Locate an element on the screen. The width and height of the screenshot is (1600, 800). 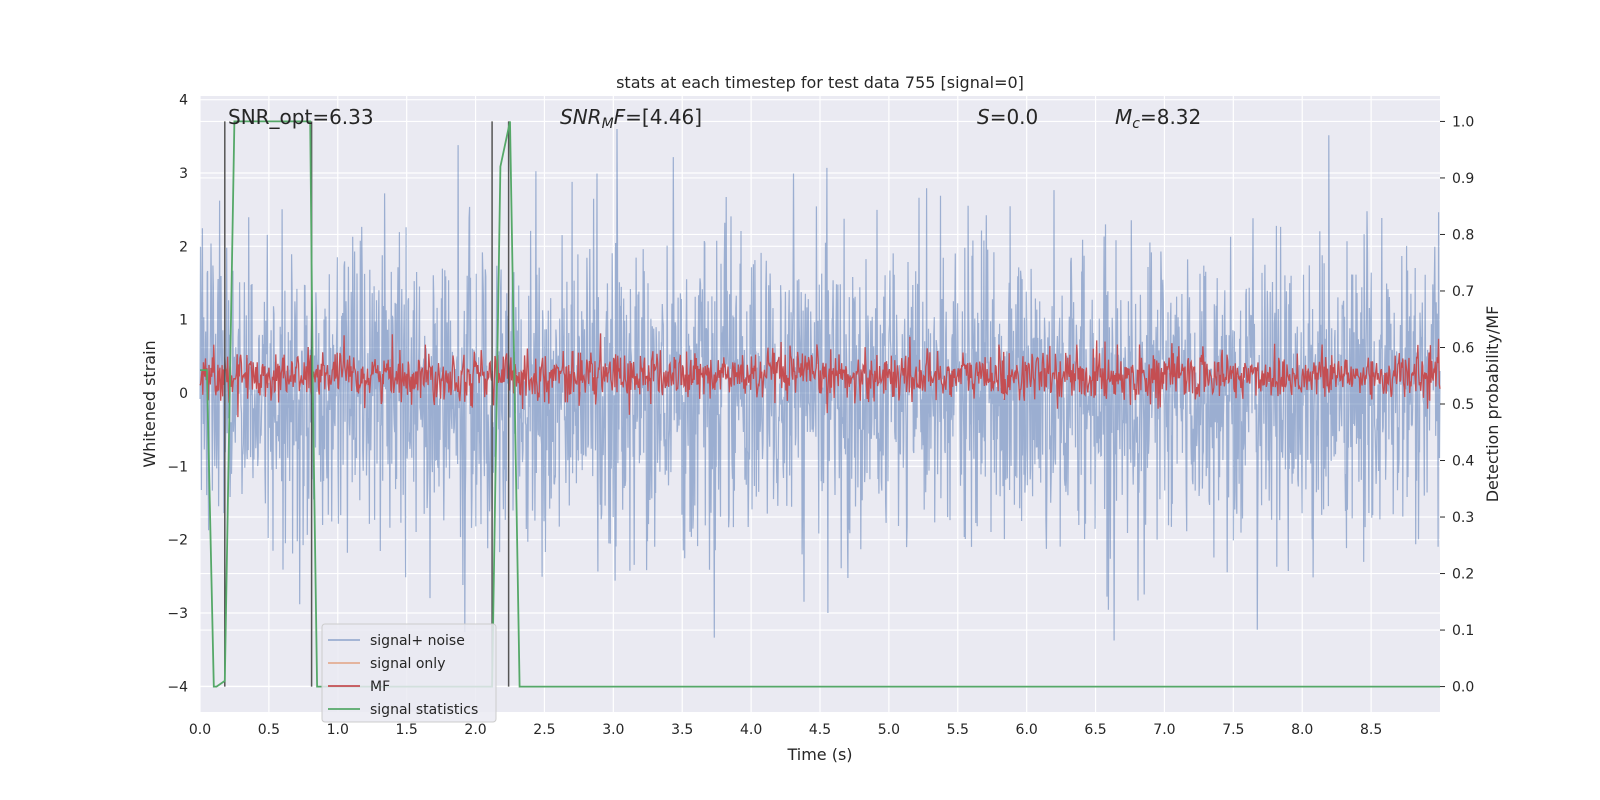
y-tick-label: 1 is located at coordinates (183, 321).